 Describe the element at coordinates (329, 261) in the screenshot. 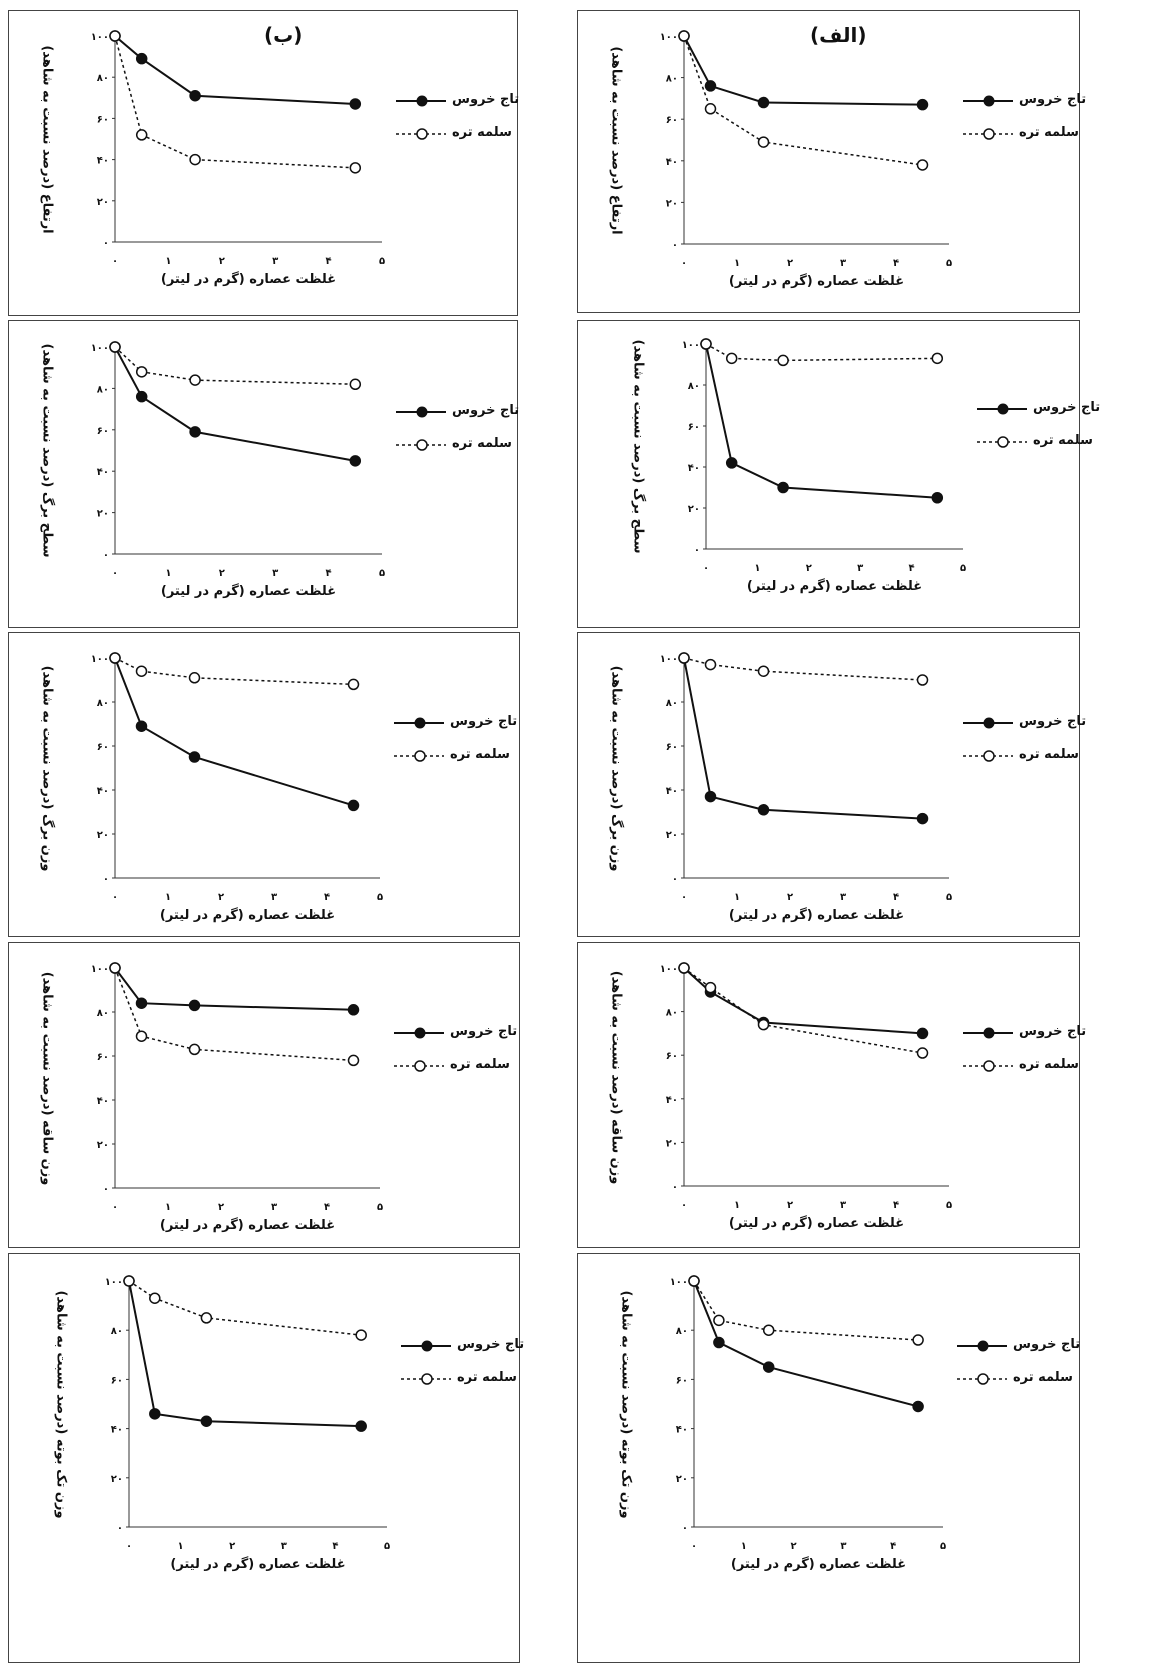

I see `x-tick-label: ۴` at that location.